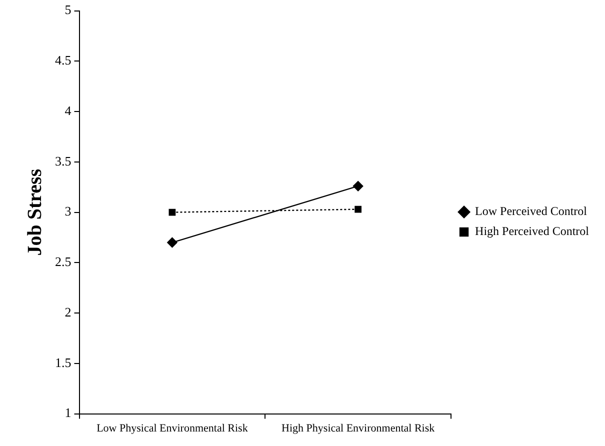 The height and width of the screenshot is (446, 605). Describe the element at coordinates (68, 110) in the screenshot. I see `y-tick-label: 4` at that location.